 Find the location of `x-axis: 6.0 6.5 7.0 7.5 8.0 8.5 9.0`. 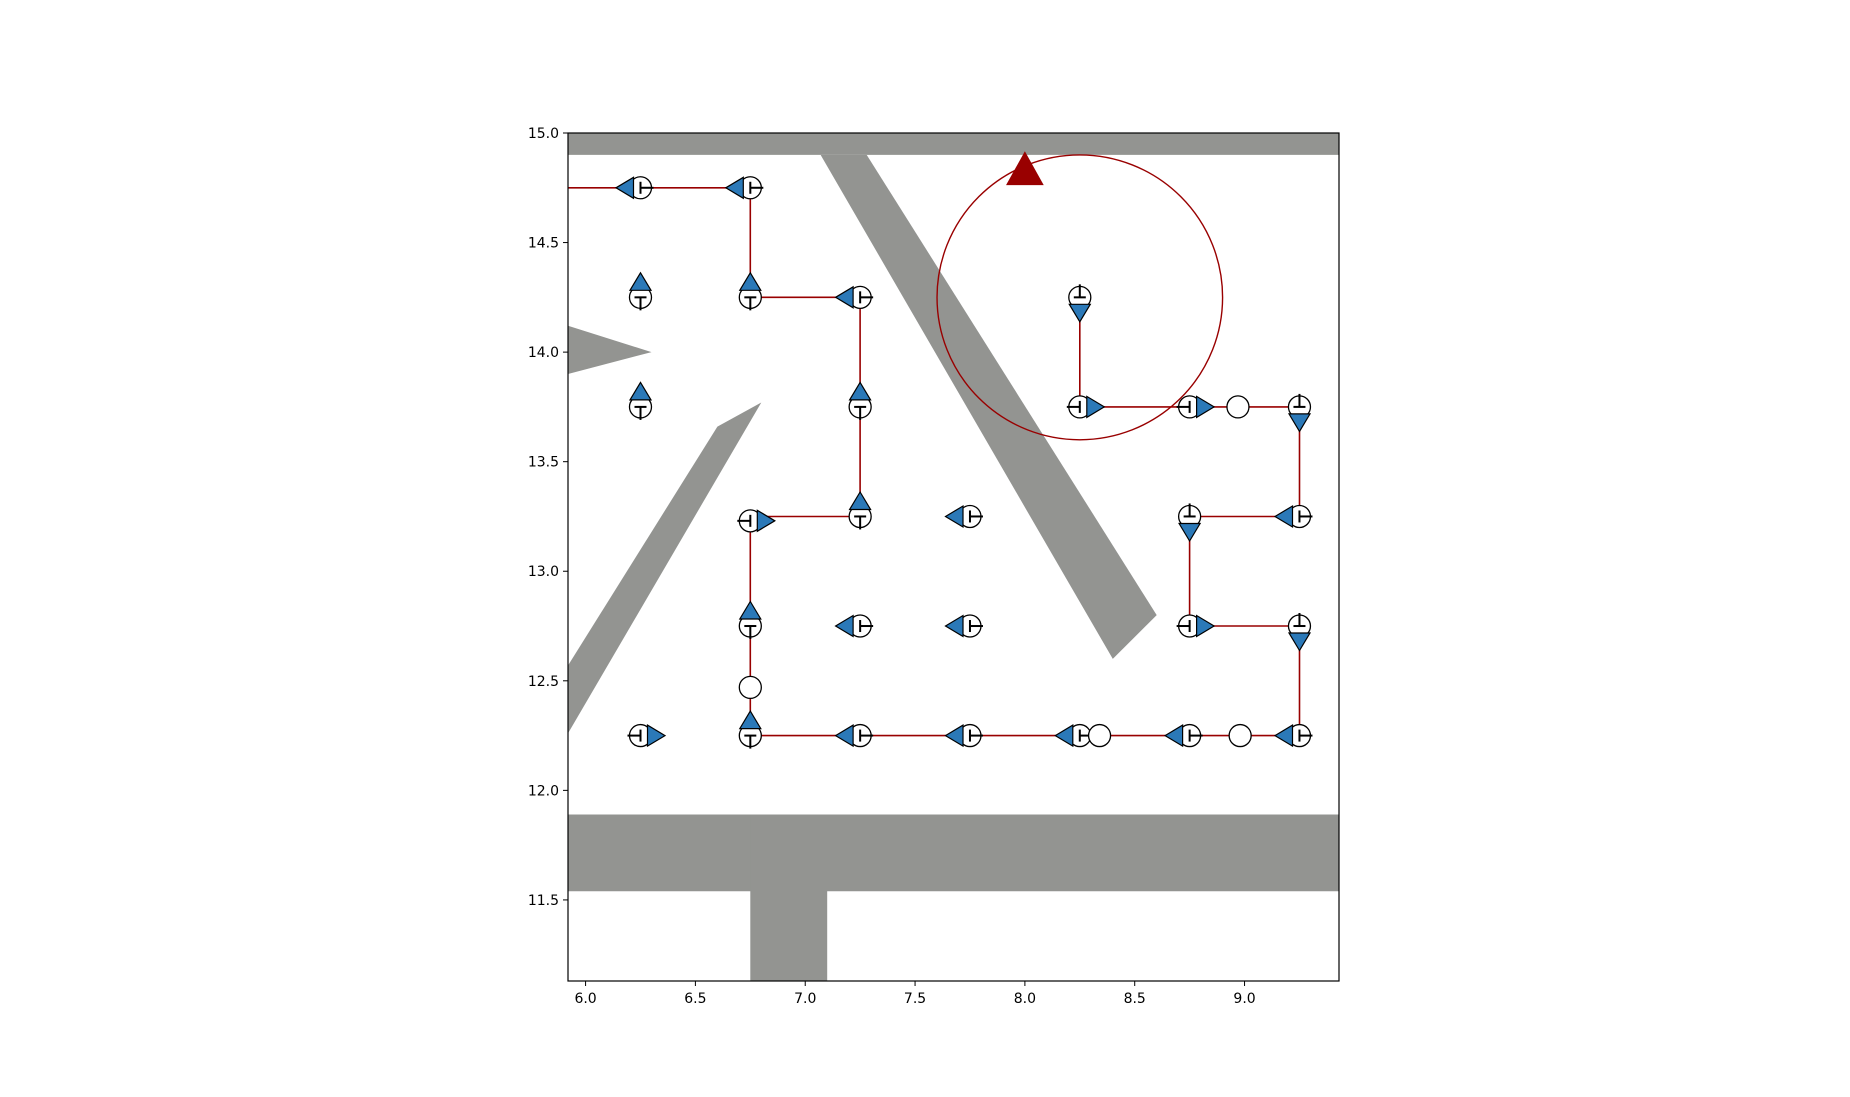

x-axis: 6.0 6.5 7.0 7.5 8.0 8.5 9.0 is located at coordinates (915, 994).